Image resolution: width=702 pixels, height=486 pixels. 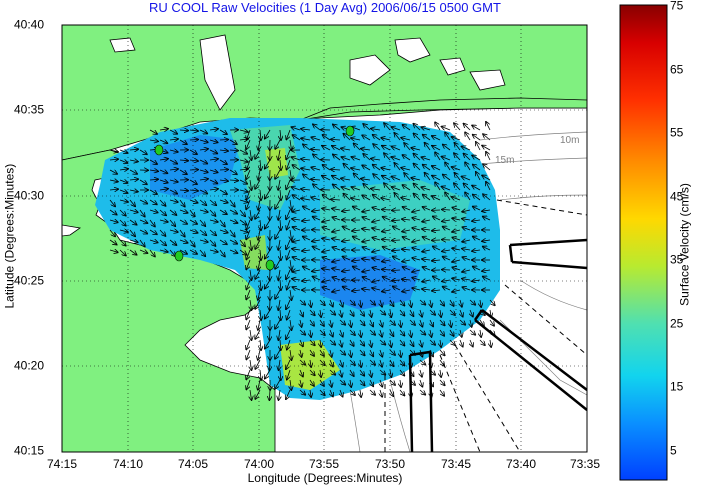 I want to click on radar-station-marker, so click(x=179, y=256).